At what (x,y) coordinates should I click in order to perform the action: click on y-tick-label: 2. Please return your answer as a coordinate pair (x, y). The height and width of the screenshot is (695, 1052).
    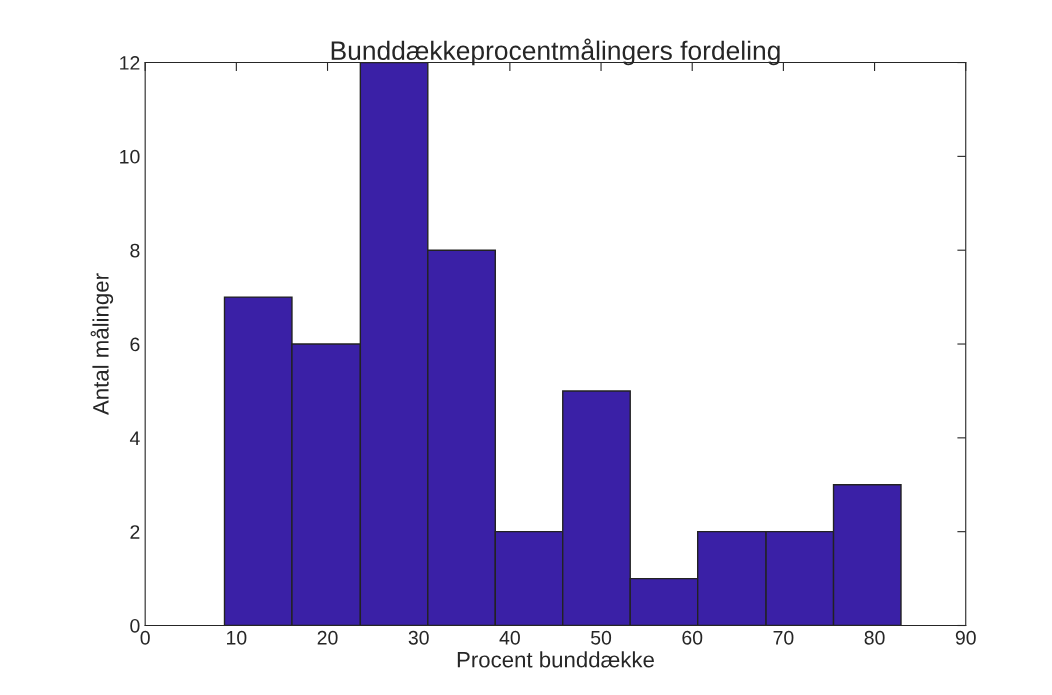
    Looking at the image, I should click on (135, 532).